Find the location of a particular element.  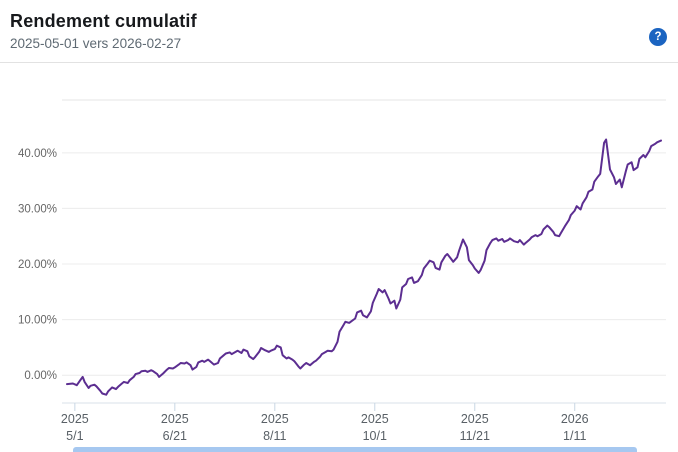

horizontal-scrollbar is located at coordinates (355, 449).